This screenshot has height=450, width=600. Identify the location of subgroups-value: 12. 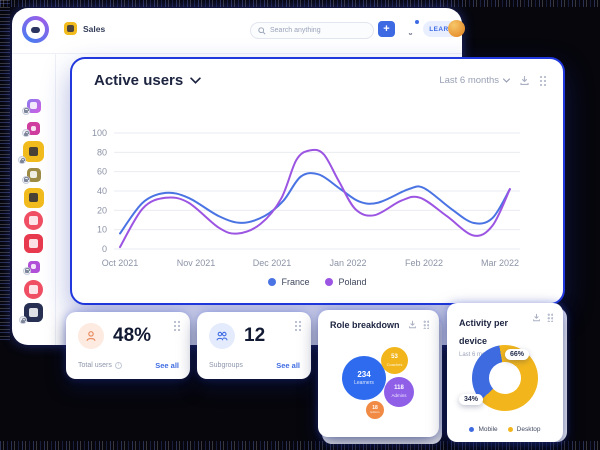
(255, 335).